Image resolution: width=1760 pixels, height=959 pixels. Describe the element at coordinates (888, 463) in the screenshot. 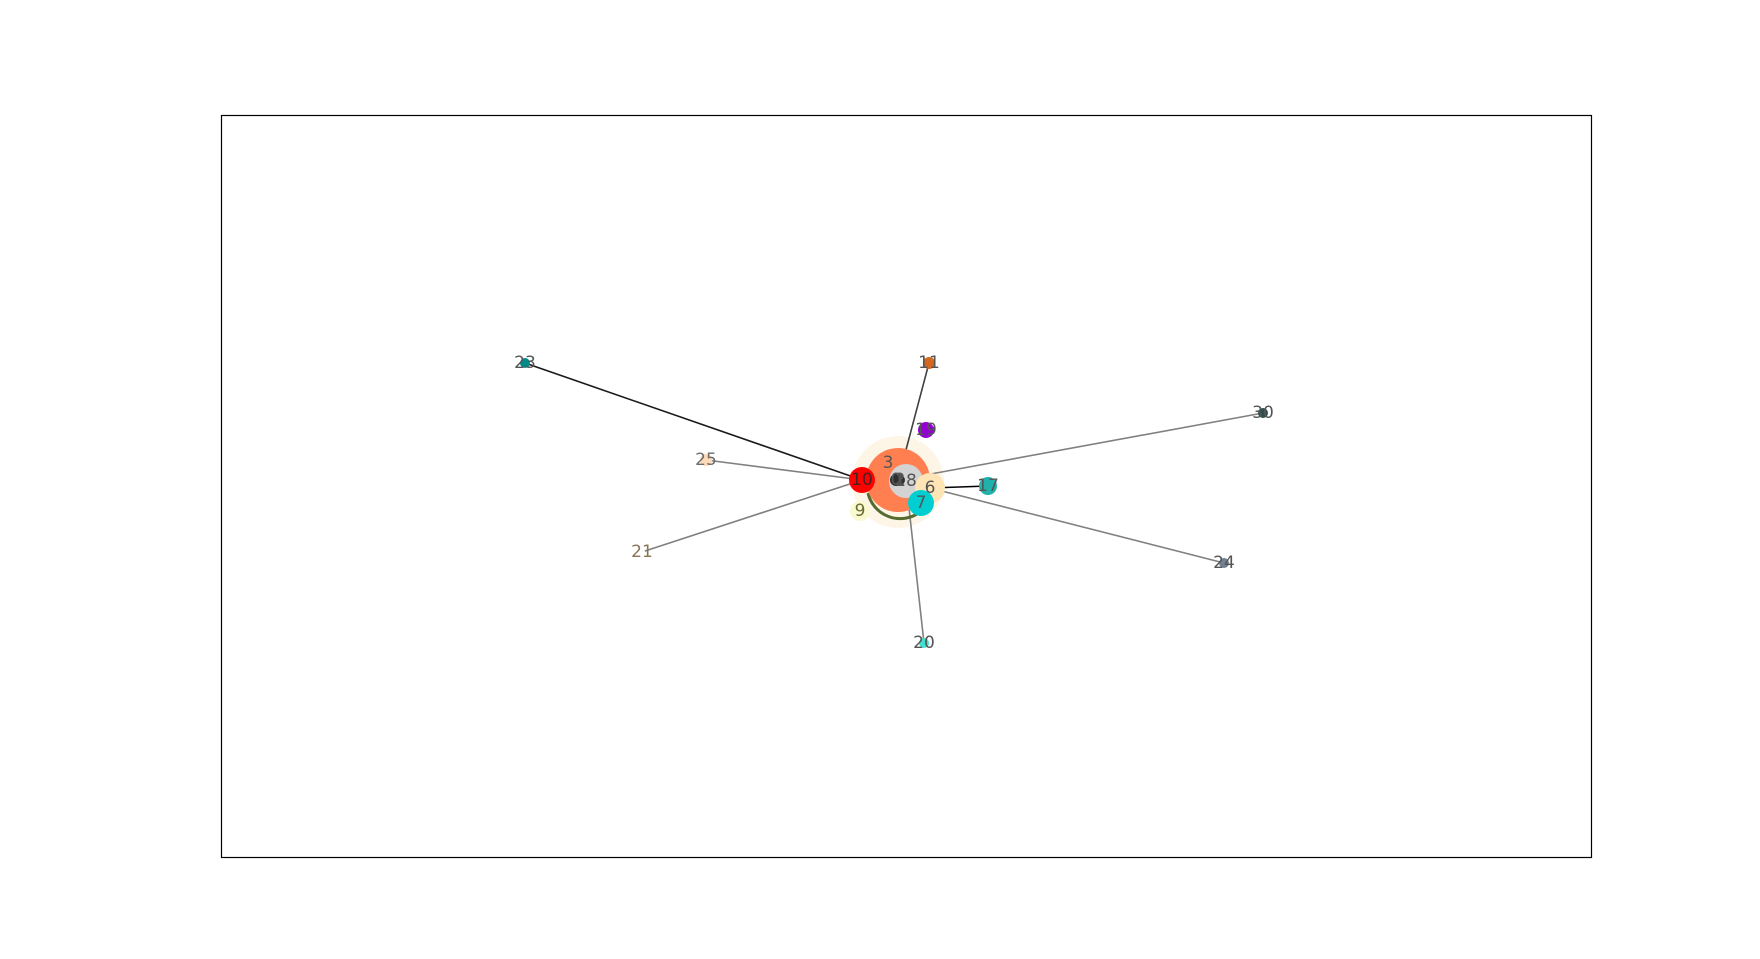

I see `node-label-3: 3` at that location.